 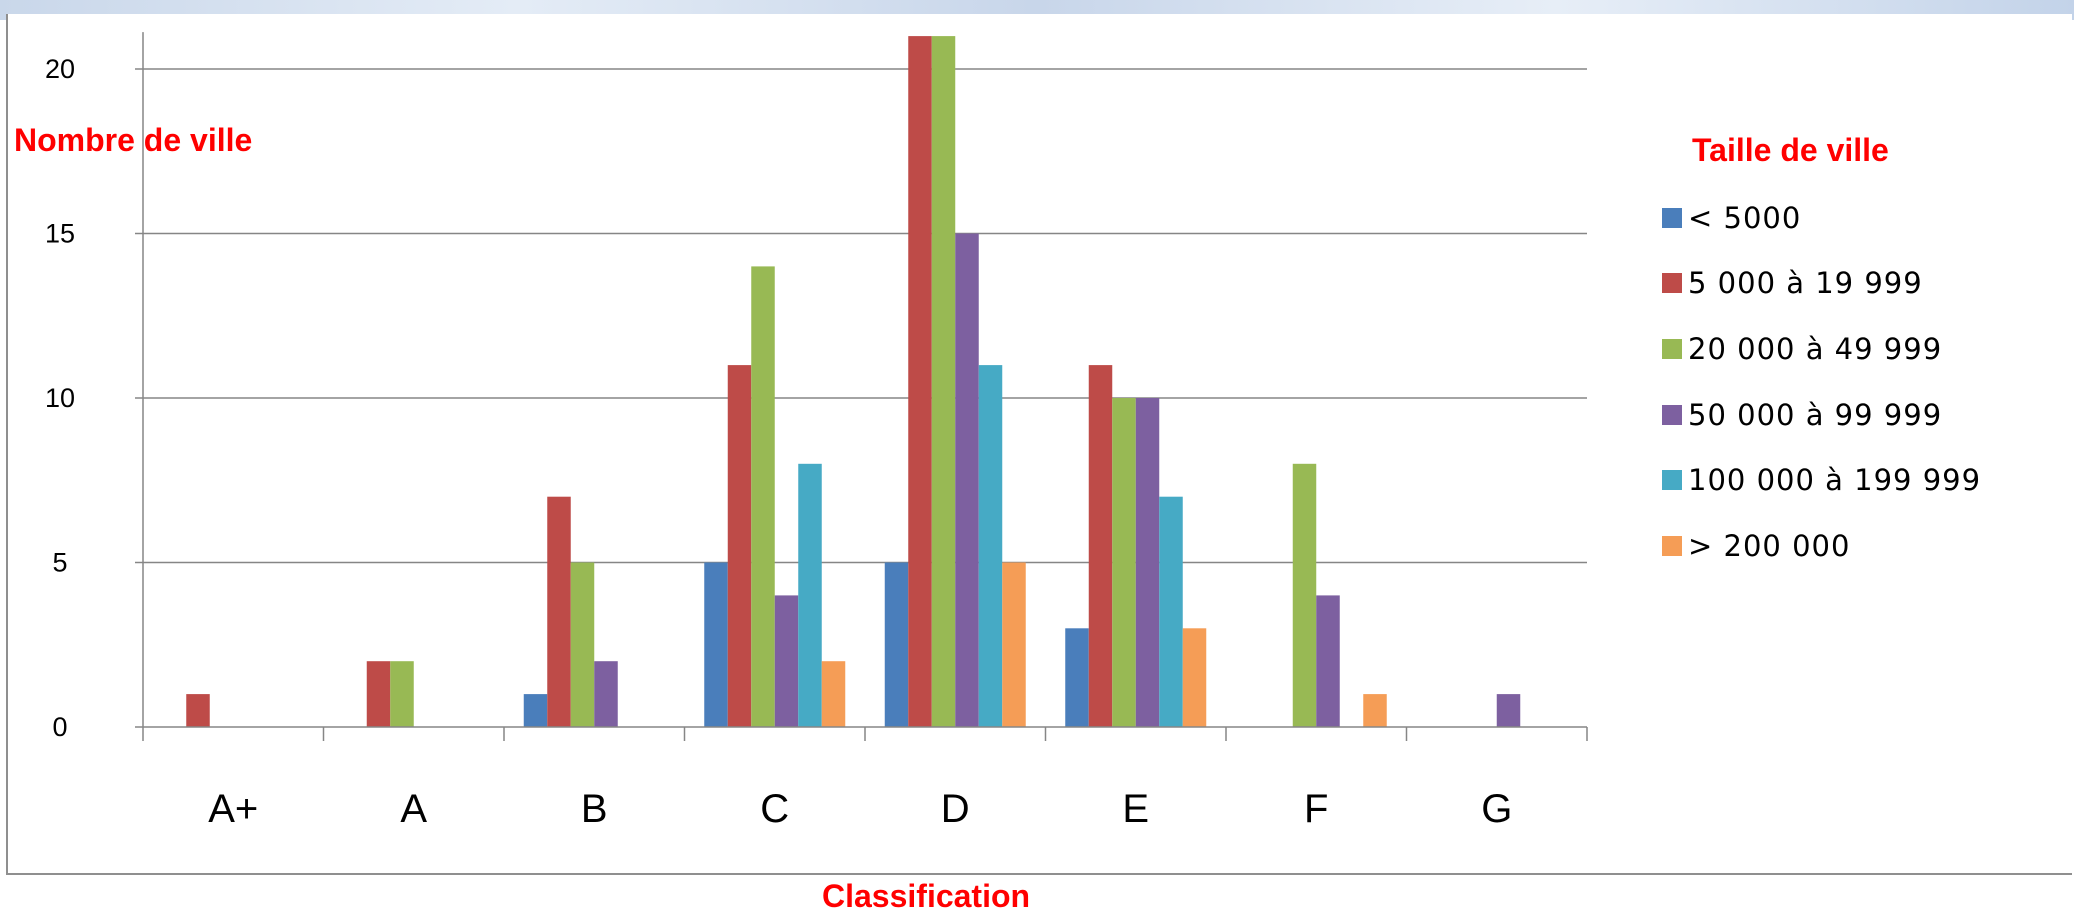 I want to click on legend-label: 5 000 à 19 999, so click(x=1805, y=283).